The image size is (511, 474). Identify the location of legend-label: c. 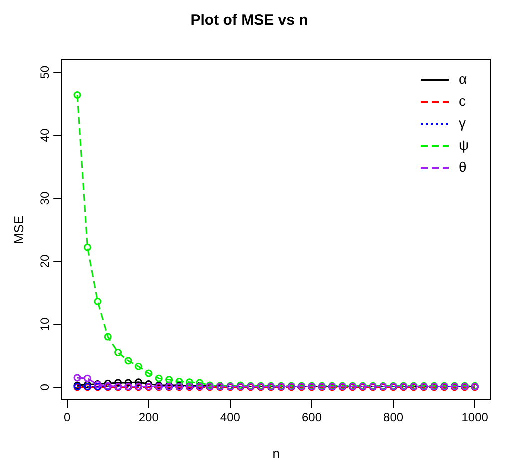
(462, 100).